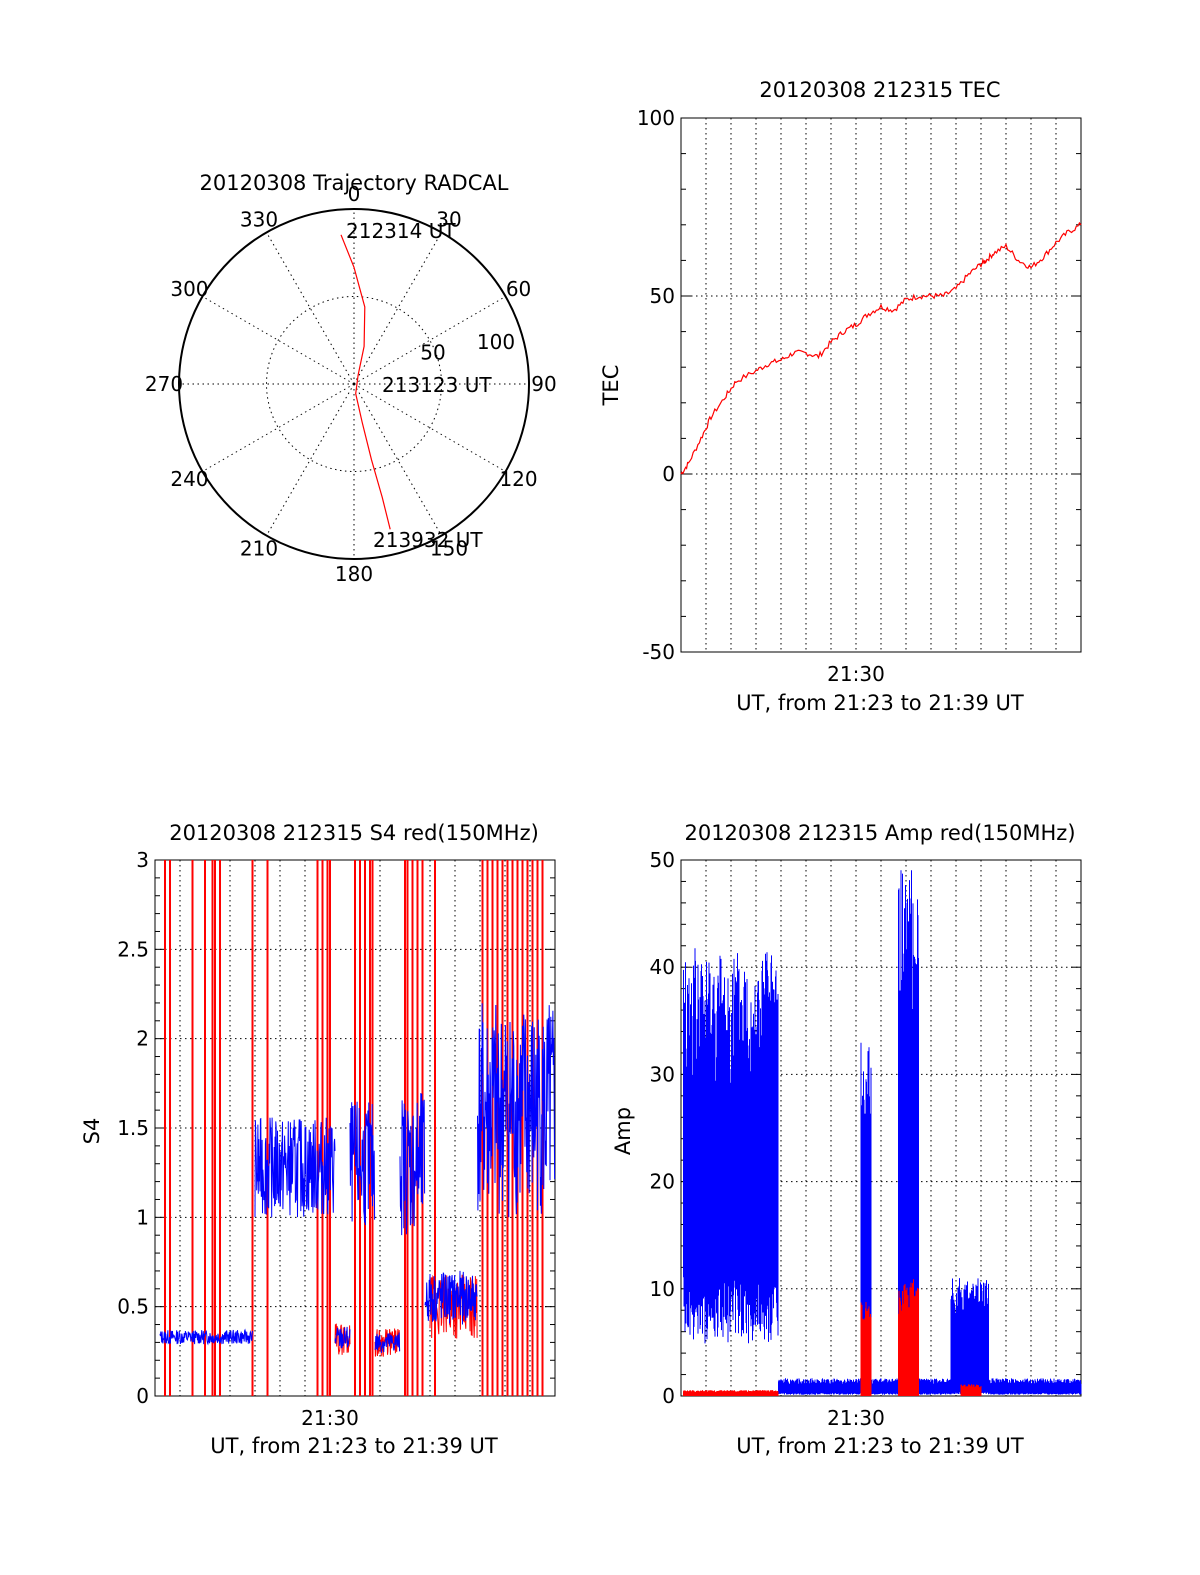  What do you see at coordinates (432, 353) in the screenshot?
I see `polar-radius-label: 50` at bounding box center [432, 353].